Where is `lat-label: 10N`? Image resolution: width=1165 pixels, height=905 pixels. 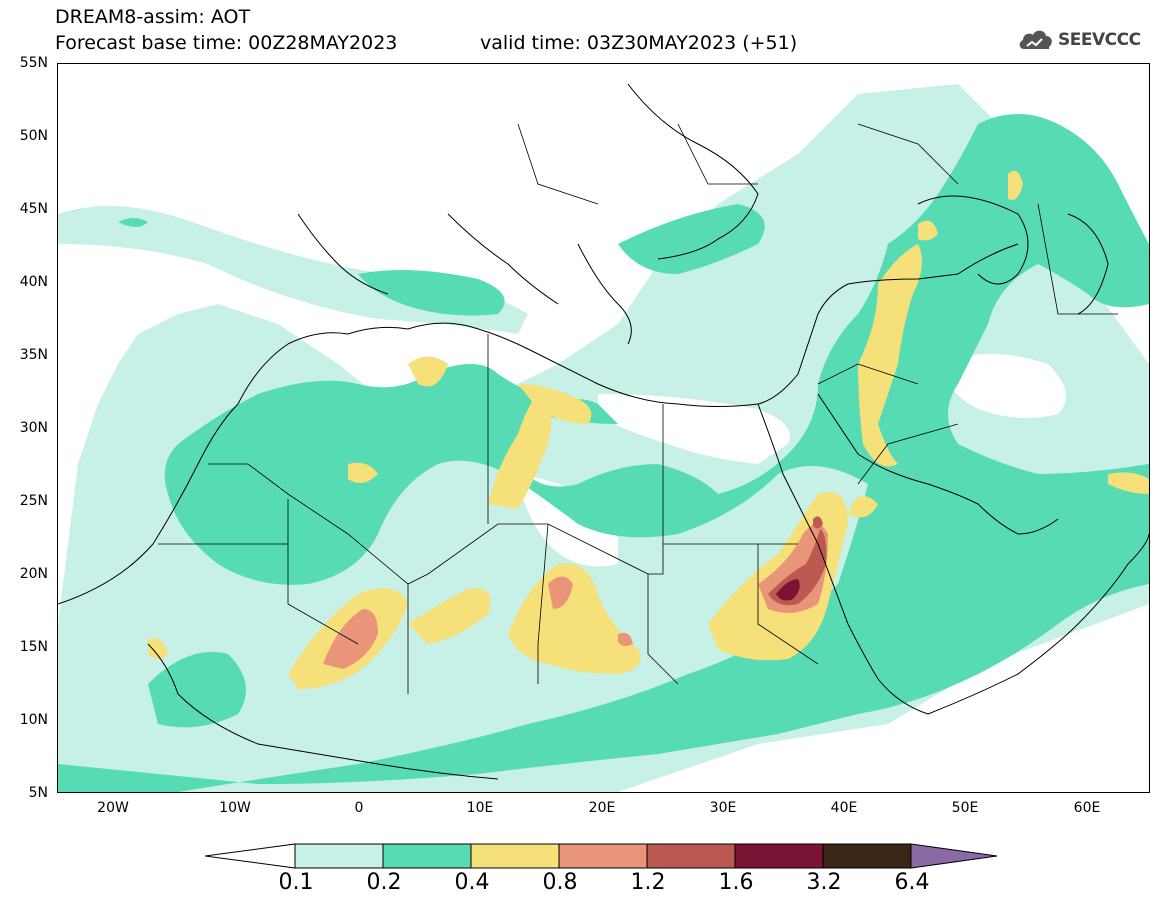
lat-label: 10N is located at coordinates (33, 720).